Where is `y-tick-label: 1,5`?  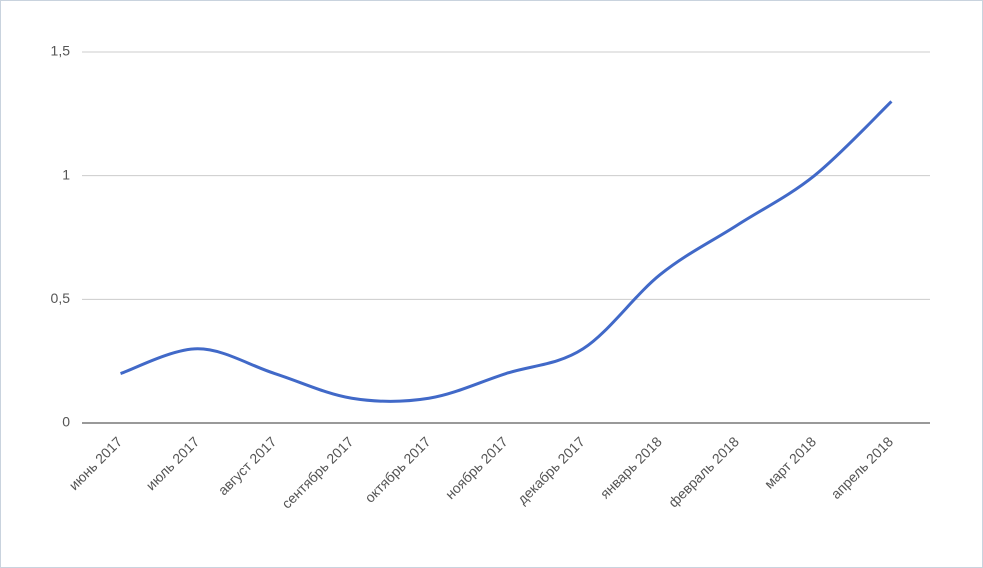 y-tick-label: 1,5 is located at coordinates (61, 51).